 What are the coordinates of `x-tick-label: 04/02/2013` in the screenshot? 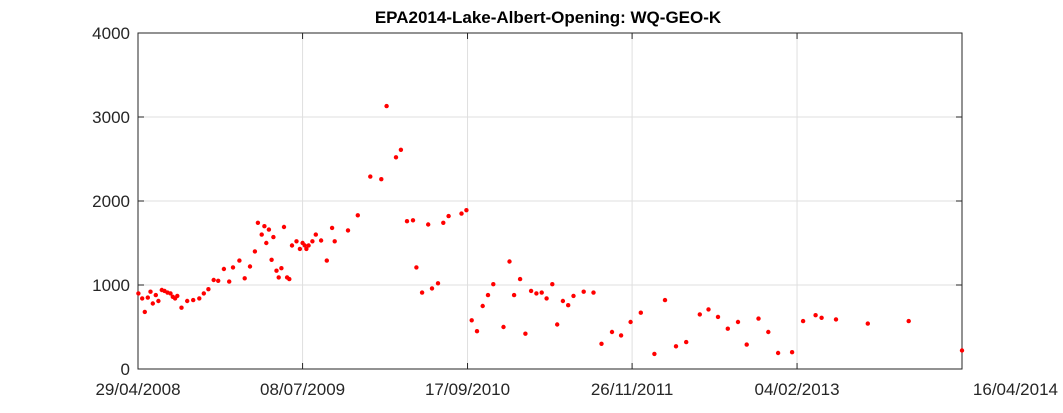 It's located at (797, 389).